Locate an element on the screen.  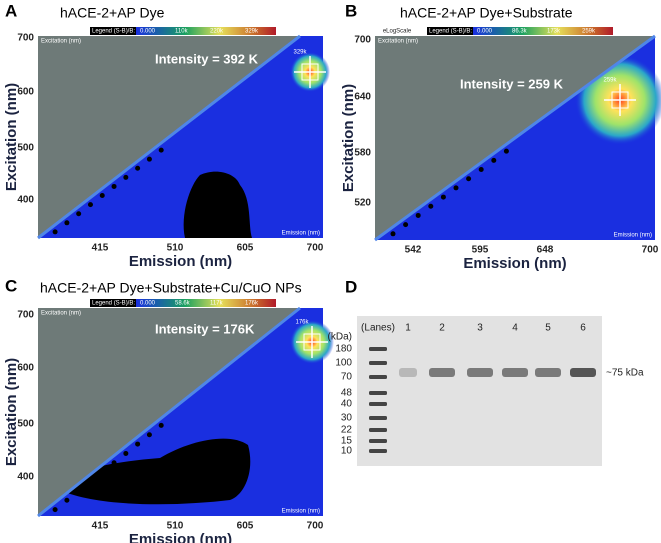
inner-y-label: Excitation (nm) is located at coordinates (61, 42).